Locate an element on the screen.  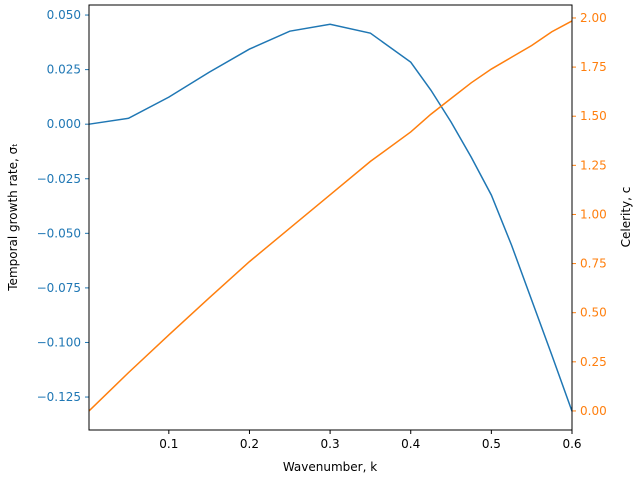
y2-tick-label: 0.50 is located at coordinates (593, 313).